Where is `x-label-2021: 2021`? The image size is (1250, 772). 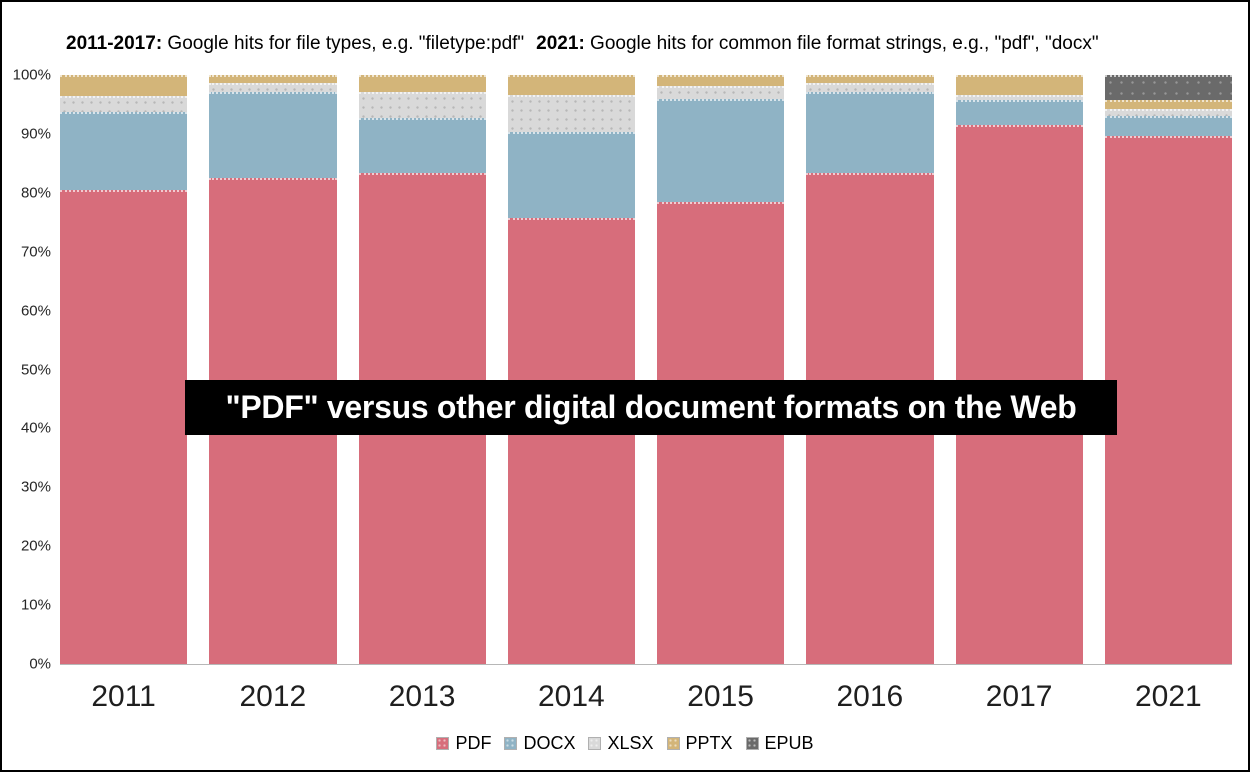
x-label-2021: 2021 is located at coordinates (1168, 696).